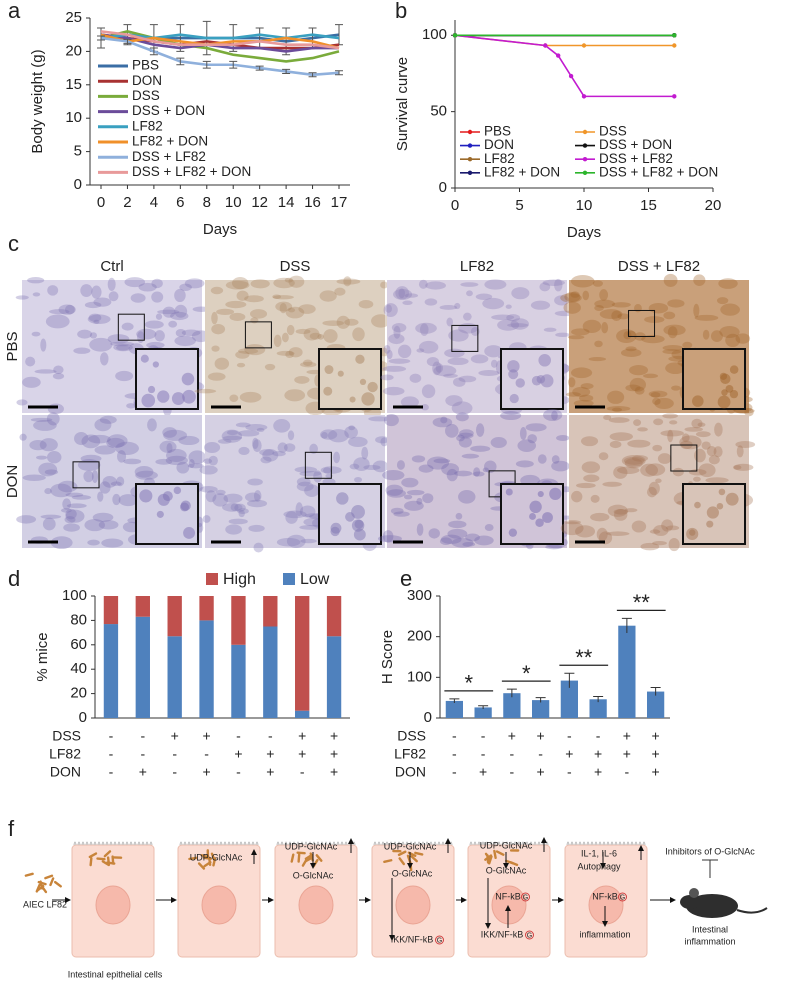  What do you see at coordinates (508, 896) in the screenshot?
I see `step-text: NF-kB` at bounding box center [508, 896].